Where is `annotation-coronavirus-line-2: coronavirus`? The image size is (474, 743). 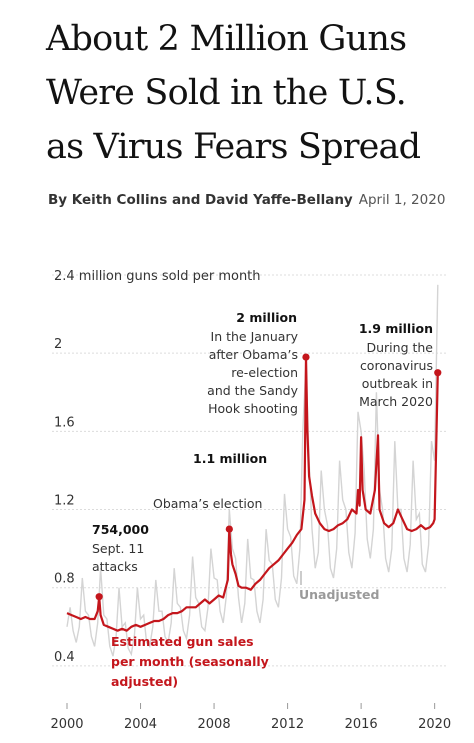
annotation-coronavirus-line-2: coronavirus is located at coordinates (396, 365).